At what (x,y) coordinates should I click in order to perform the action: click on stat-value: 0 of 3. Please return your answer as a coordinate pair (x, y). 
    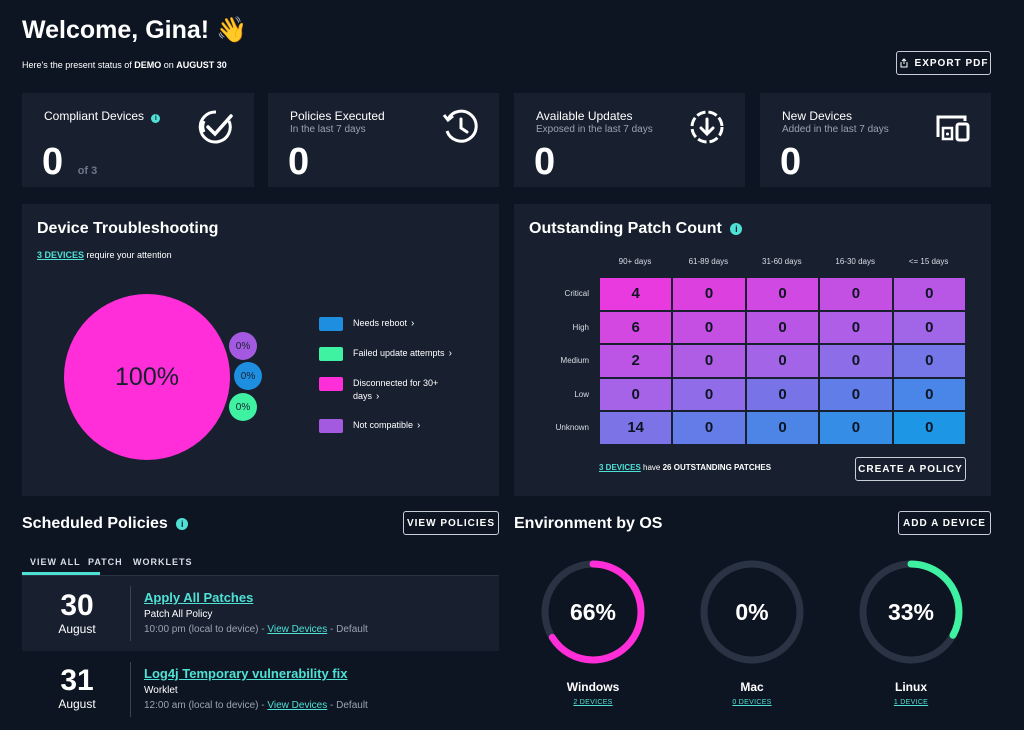
    Looking at the image, I should click on (69, 162).